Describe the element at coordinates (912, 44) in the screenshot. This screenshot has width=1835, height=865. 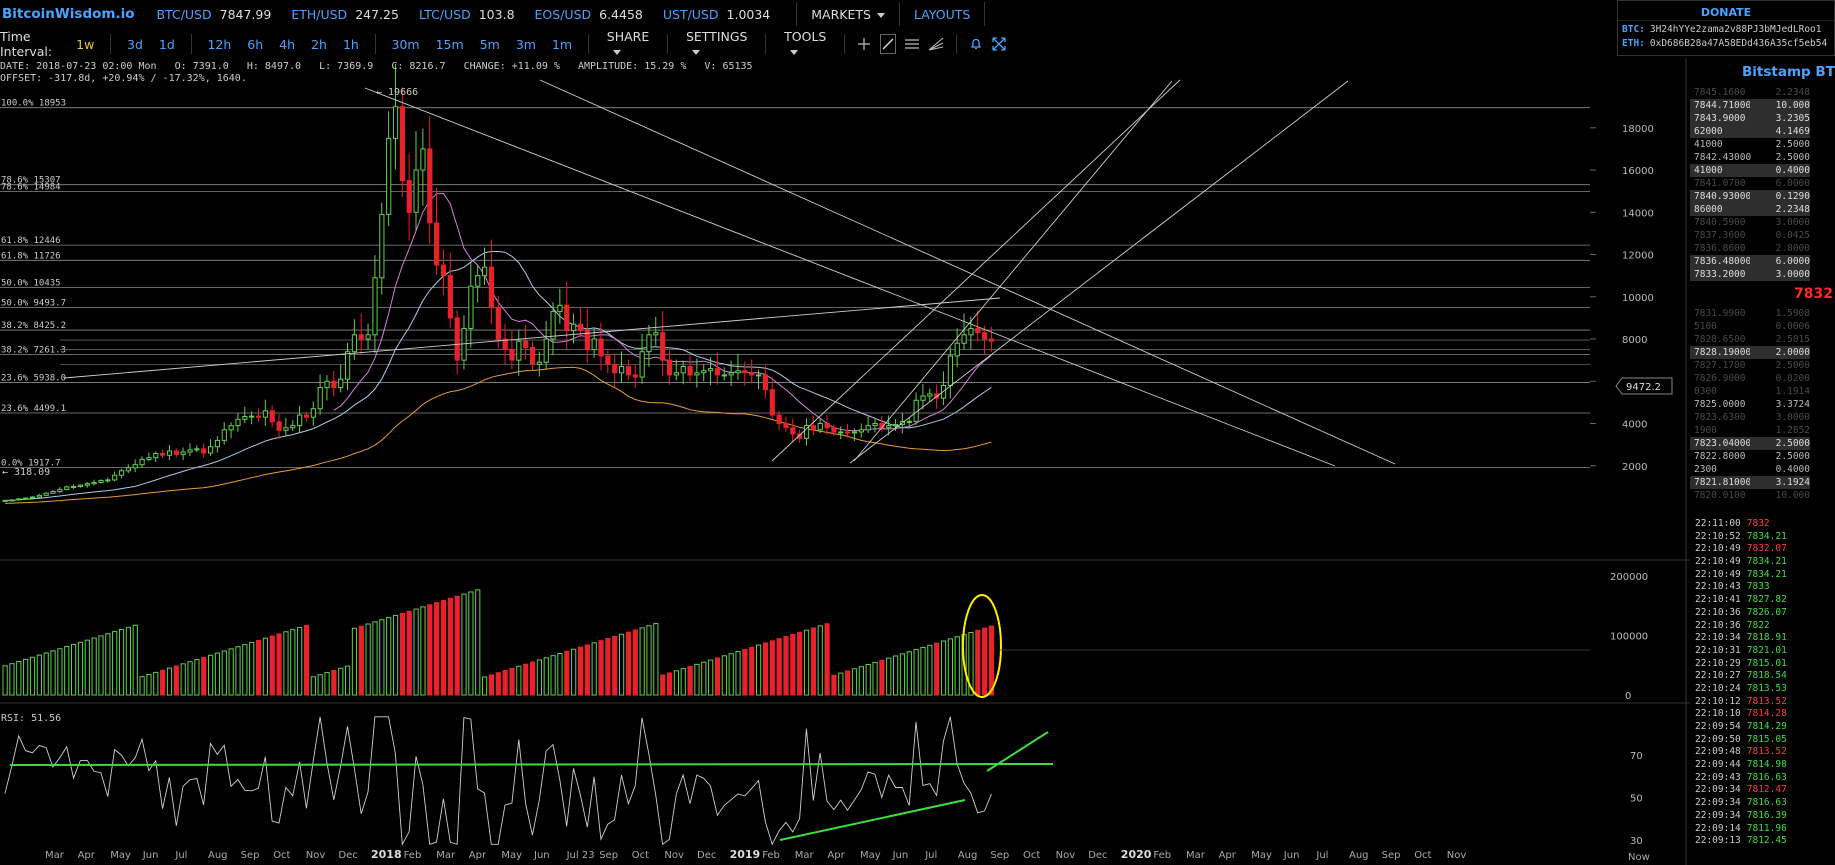
I see `horizontal-lines-icon` at that location.